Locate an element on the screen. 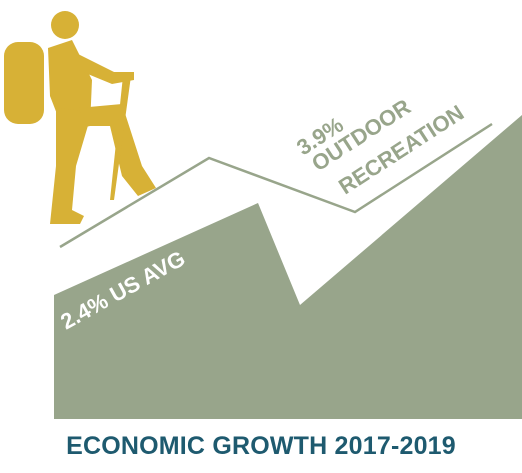 This screenshot has width=522, height=473. chart-title: ECONOMIC GROWTH 2017-2019 is located at coordinates (261, 446).